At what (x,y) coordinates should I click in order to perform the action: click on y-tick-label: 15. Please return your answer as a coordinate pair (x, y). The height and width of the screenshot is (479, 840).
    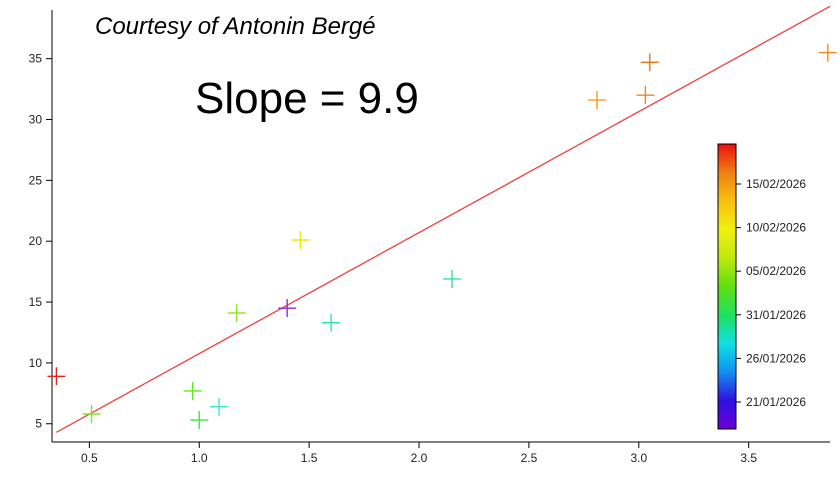
    Looking at the image, I should click on (36, 302).